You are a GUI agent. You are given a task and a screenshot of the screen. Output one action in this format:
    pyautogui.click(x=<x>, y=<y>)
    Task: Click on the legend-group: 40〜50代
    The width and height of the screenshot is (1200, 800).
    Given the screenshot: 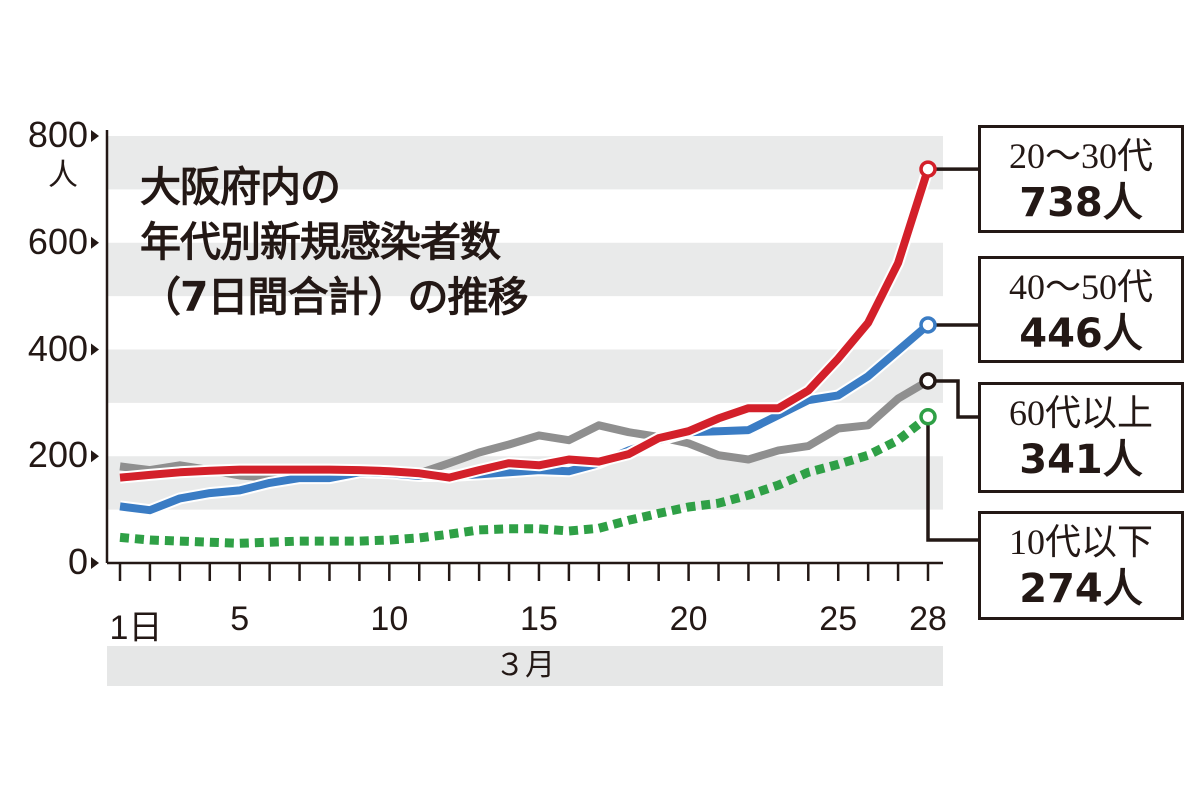 What is the action you would take?
    pyautogui.click(x=1080, y=287)
    